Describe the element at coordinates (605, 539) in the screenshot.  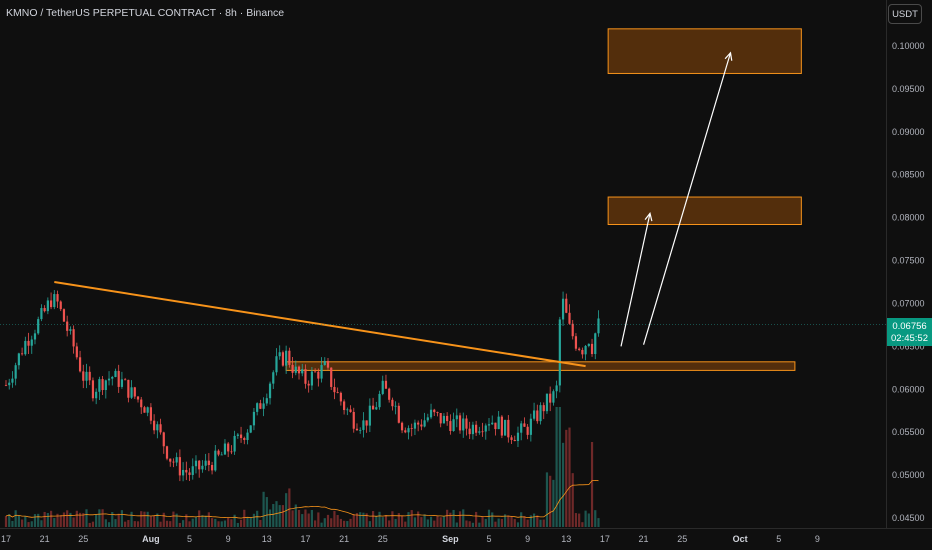
I see `x-tick-label: 17` at that location.